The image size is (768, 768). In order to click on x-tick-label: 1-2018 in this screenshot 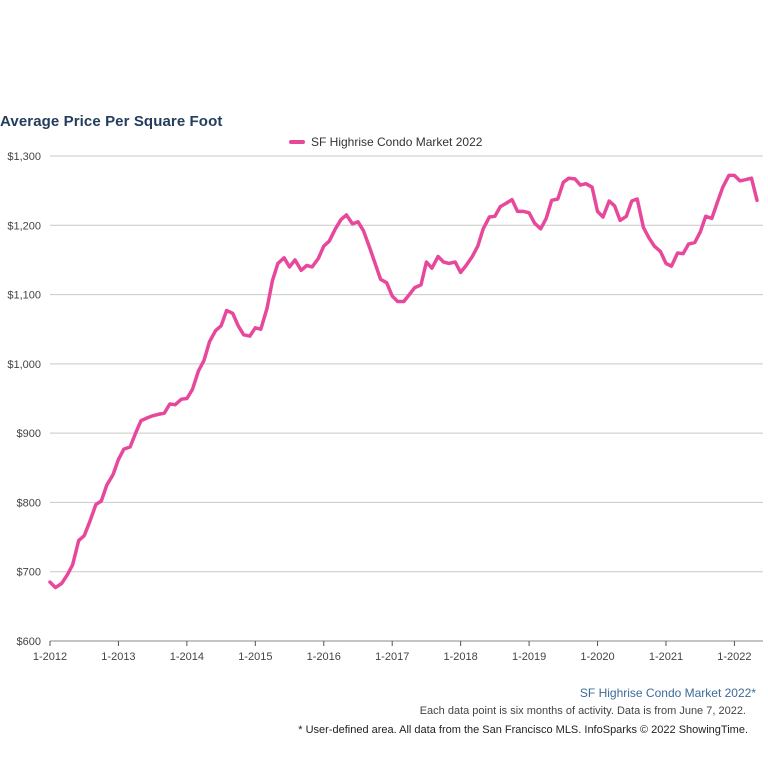, I will do `click(461, 657)`.